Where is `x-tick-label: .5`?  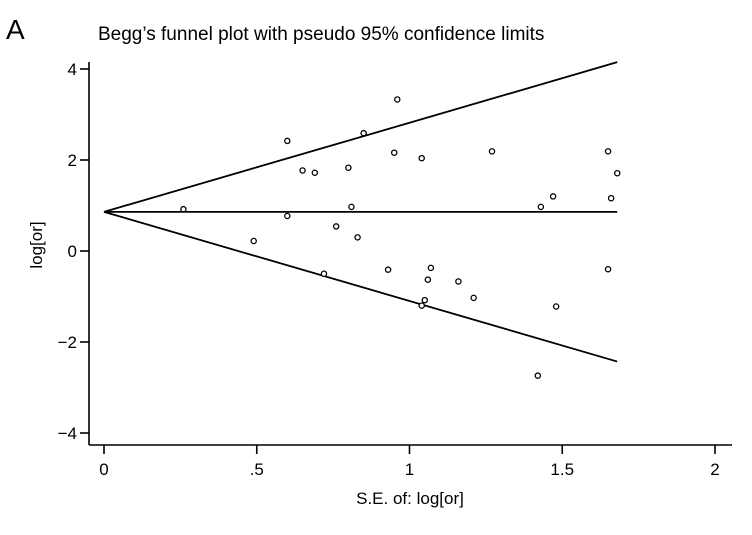
x-tick-label: .5 is located at coordinates (257, 469).